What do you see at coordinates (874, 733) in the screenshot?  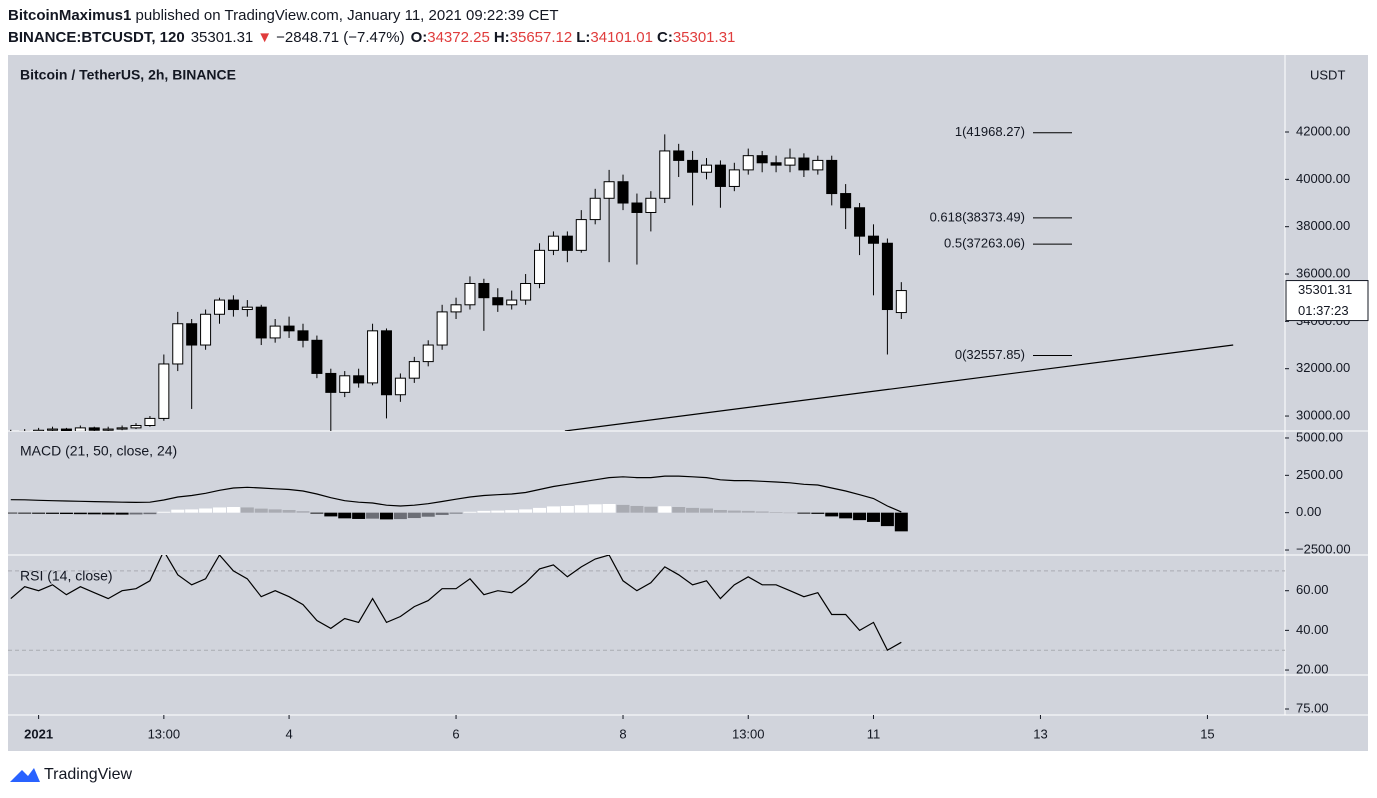 I see `x-tick-label: 11` at bounding box center [874, 733].